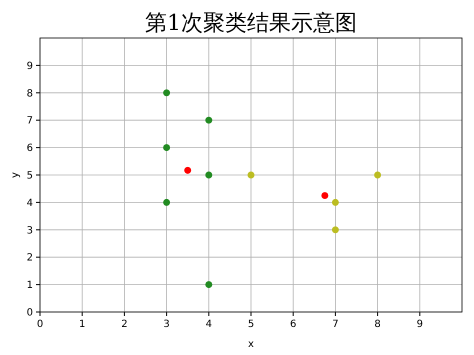 Image resolution: width=474 pixels, height=355 pixels. What do you see at coordinates (251, 23) in the screenshot?
I see `chart-title: 第1次聚类结果示意图` at bounding box center [251, 23].